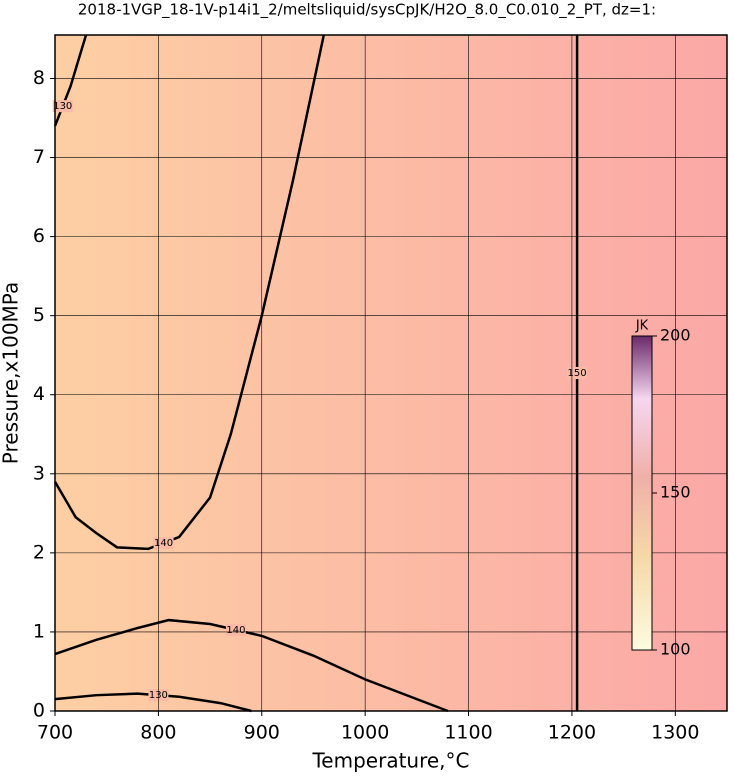 Image resolution: width=734 pixels, height=776 pixels. I want to click on x-tick-label: 1000, so click(365, 733).